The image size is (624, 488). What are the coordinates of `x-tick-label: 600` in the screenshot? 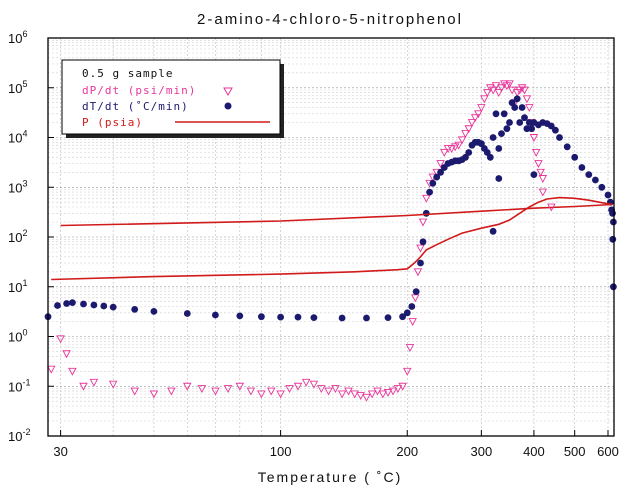 It's located at (608, 451).